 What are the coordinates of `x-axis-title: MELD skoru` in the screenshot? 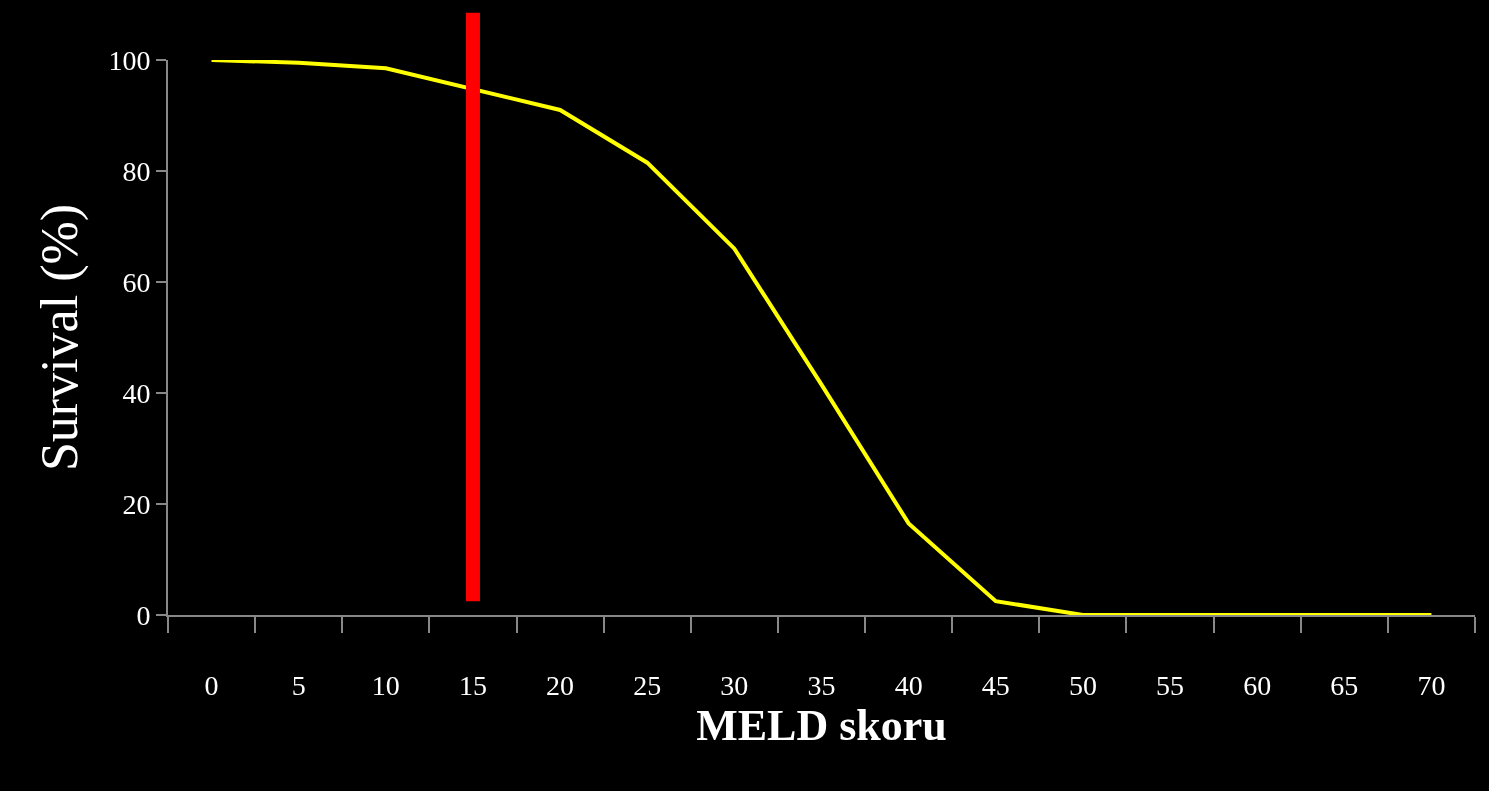 It's located at (821, 726).